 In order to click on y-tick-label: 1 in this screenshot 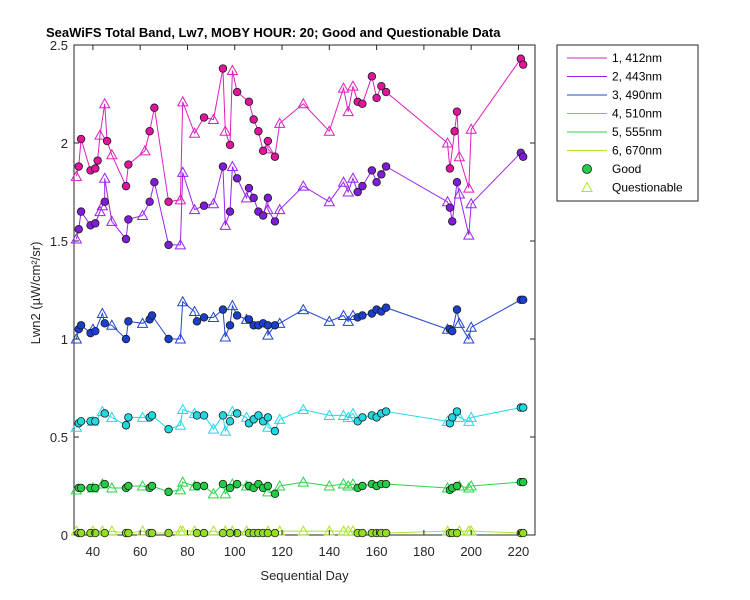, I will do `click(64, 339)`.